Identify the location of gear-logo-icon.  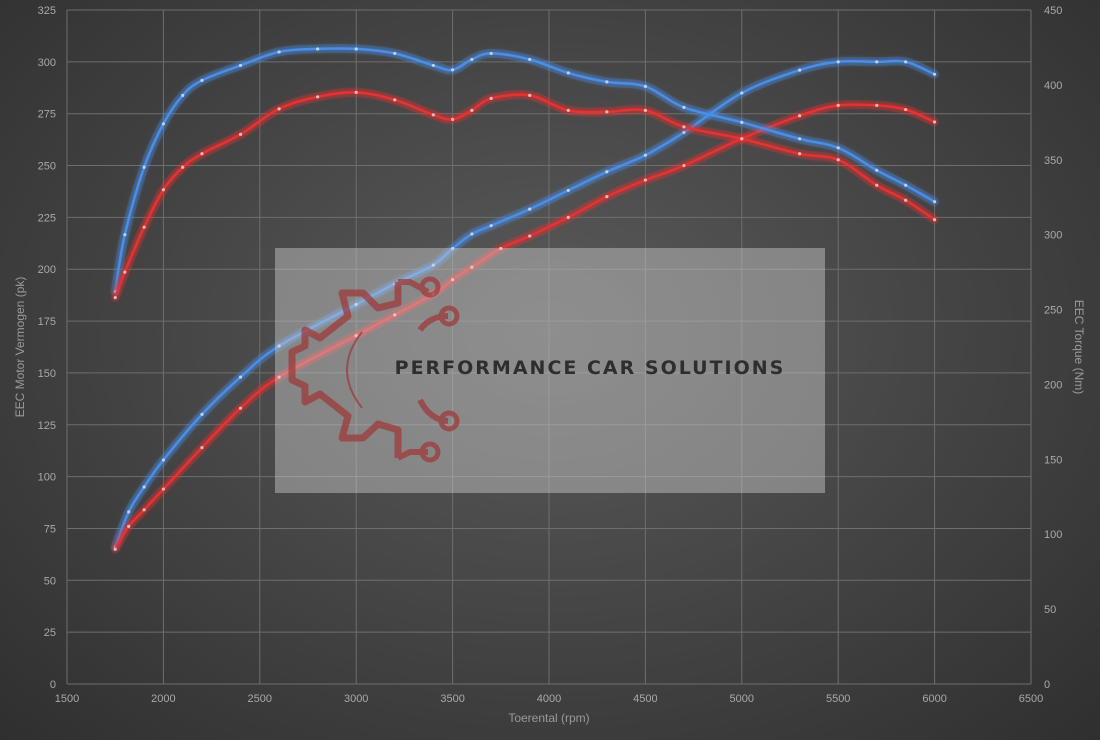
(374, 369).